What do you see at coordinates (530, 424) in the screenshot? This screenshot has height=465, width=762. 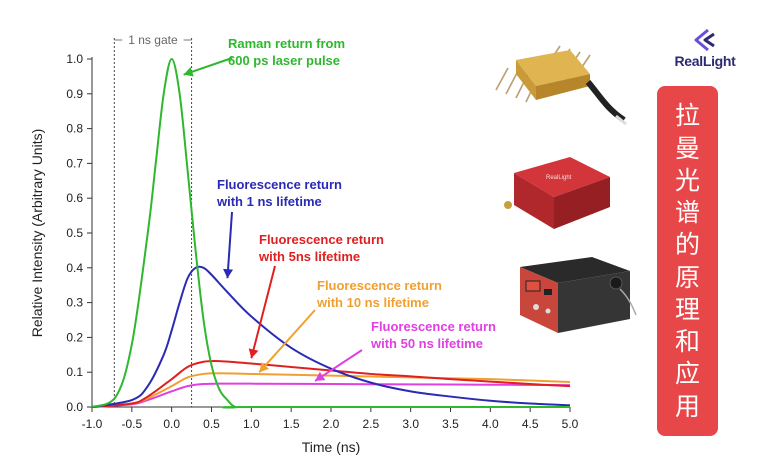 I see `x-tick-label: 4.5` at bounding box center [530, 424].